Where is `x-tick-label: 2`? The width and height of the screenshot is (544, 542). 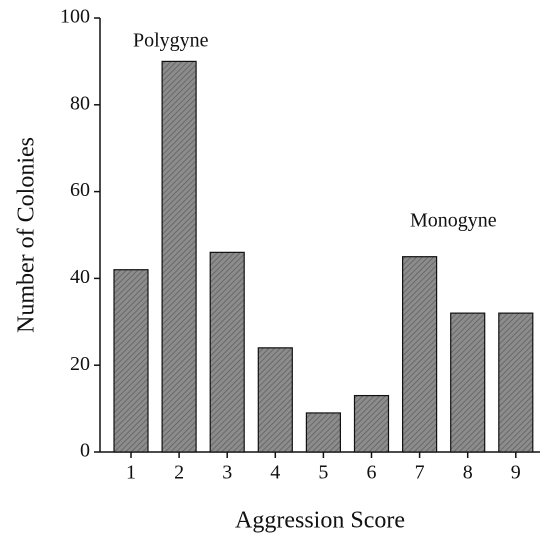
x-tick-label: 2 is located at coordinates (179, 473).